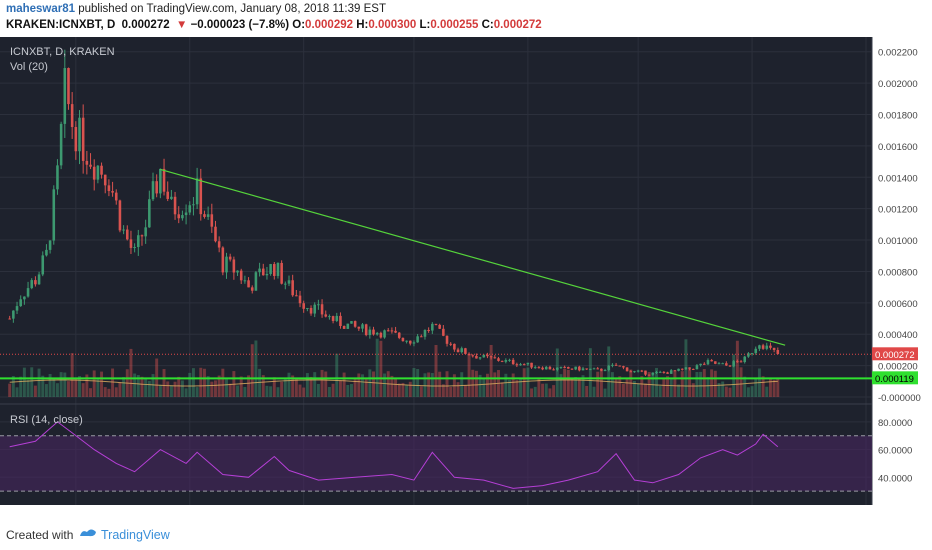 The width and height of the screenshot is (932, 550). I want to click on author-name: maheswar81, so click(41, 9).